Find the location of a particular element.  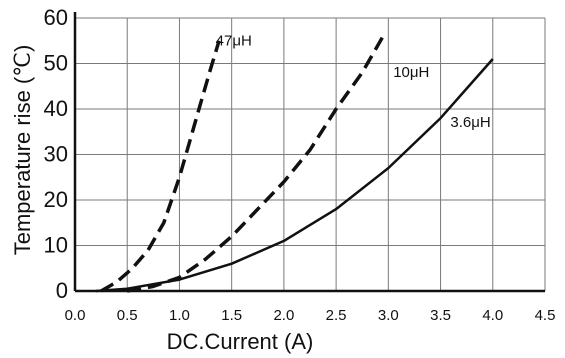

y-tick-label: 60 is located at coordinates (56, 17).